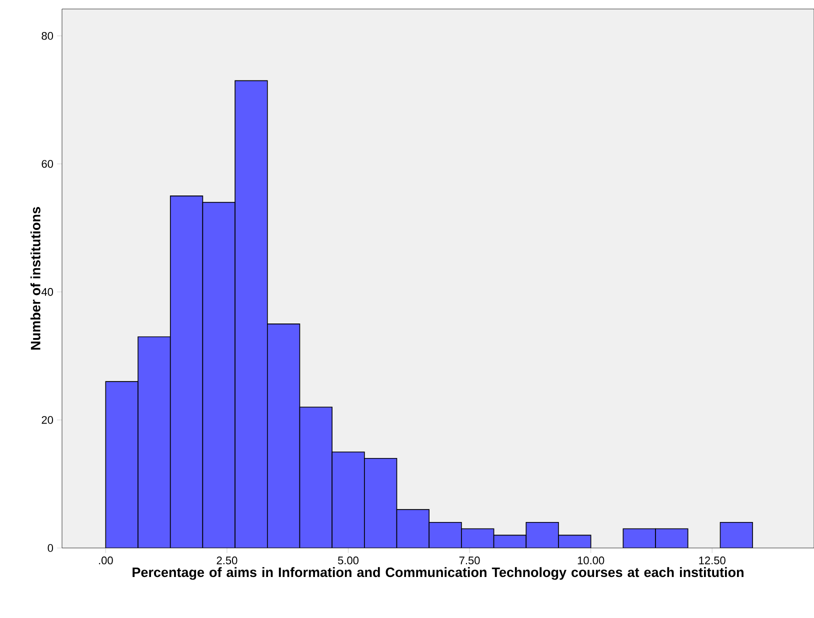 This screenshot has width=814, height=618. I want to click on x-tick-label: 12.50, so click(712, 560).